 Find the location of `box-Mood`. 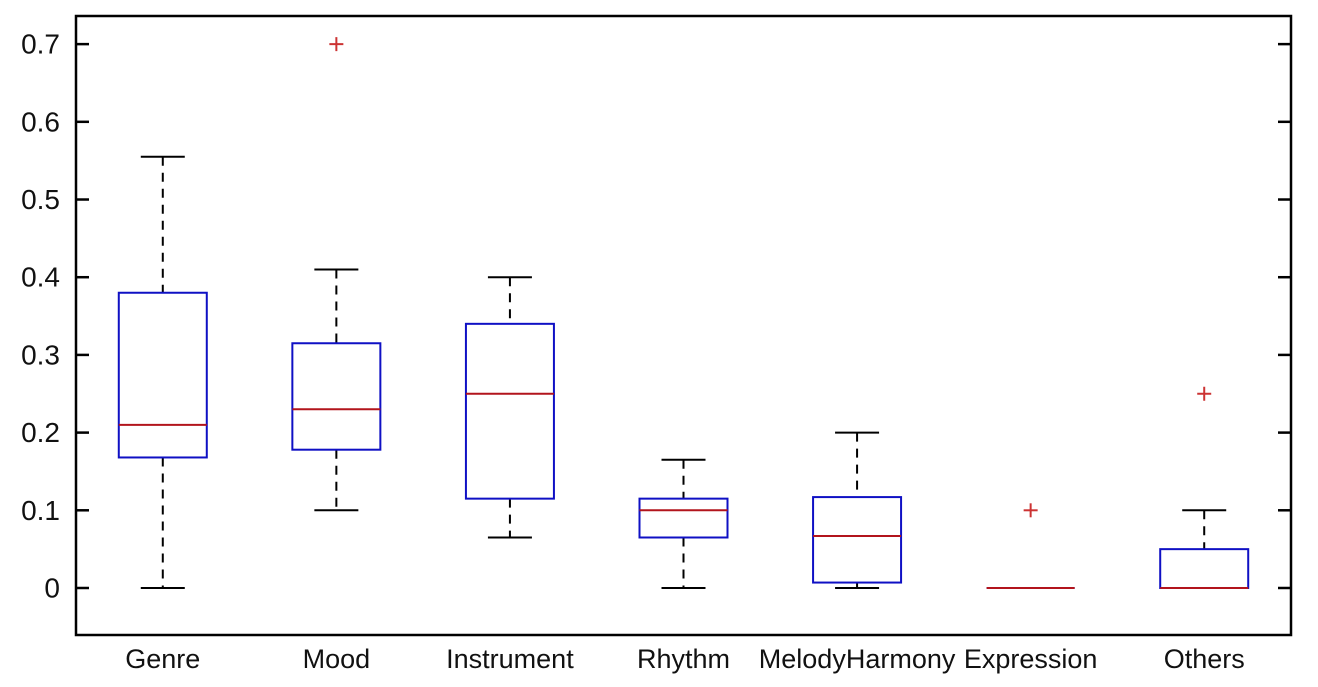

box-Mood is located at coordinates (336, 396).